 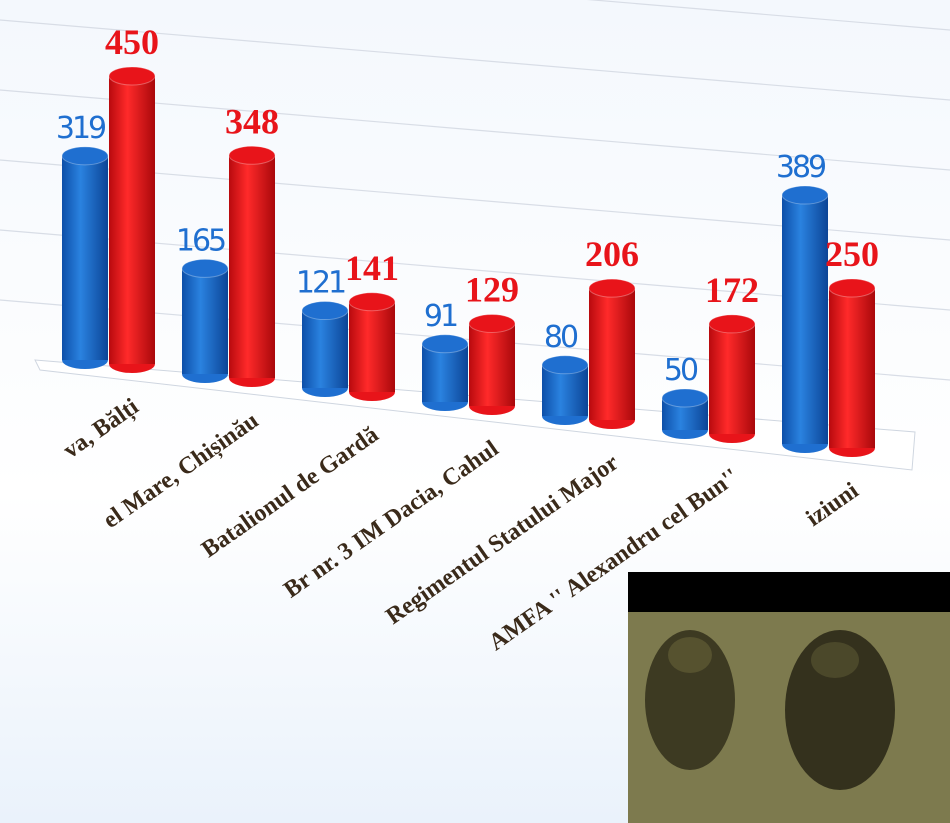 What do you see at coordinates (252, 121) in the screenshot?
I see `value-label: 348` at bounding box center [252, 121].